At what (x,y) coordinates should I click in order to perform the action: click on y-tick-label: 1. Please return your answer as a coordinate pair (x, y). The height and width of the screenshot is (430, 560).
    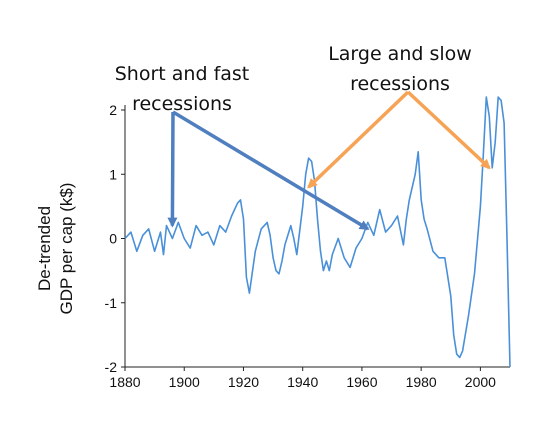
    Looking at the image, I should click on (113, 174).